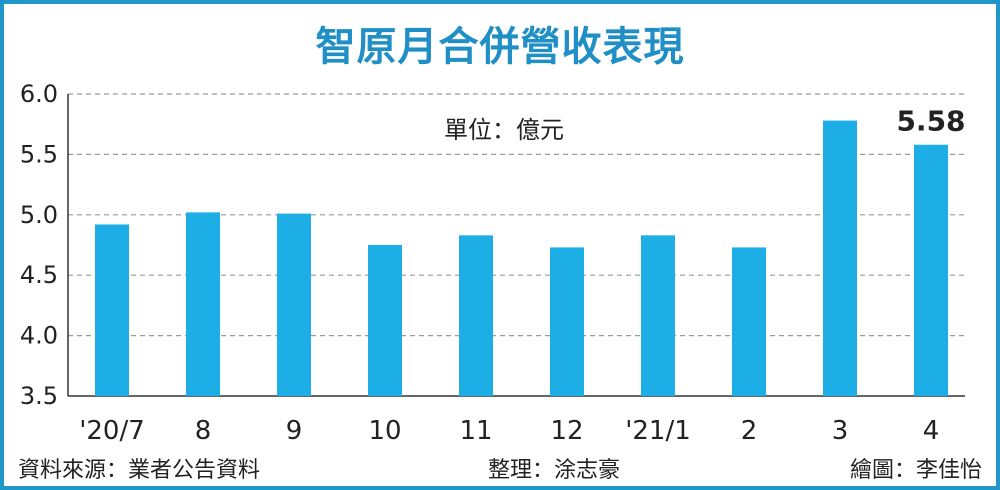 This screenshot has height=490, width=1000. What do you see at coordinates (294, 431) in the screenshot?
I see `x-tick-label: 9` at bounding box center [294, 431].